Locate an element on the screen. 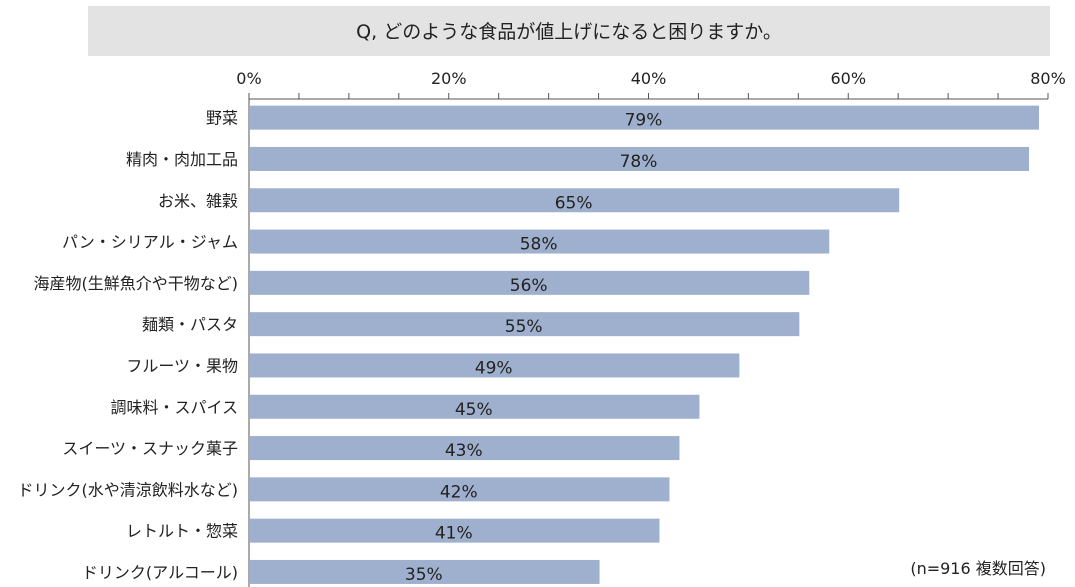 The width and height of the screenshot is (1075, 587). x-tick-label: 40% is located at coordinates (649, 78).